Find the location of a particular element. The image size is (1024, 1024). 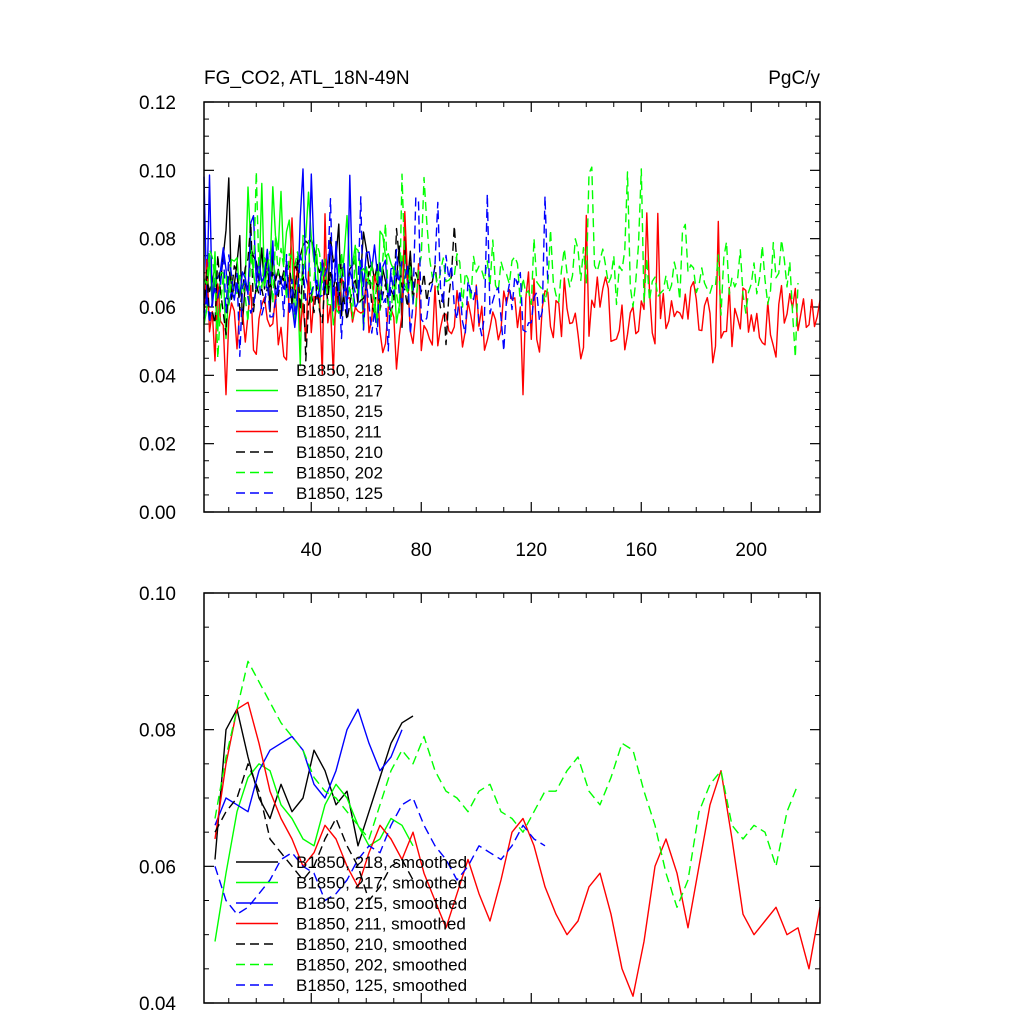

bottom-ytick-label: 0.10 is located at coordinates (157, 594).